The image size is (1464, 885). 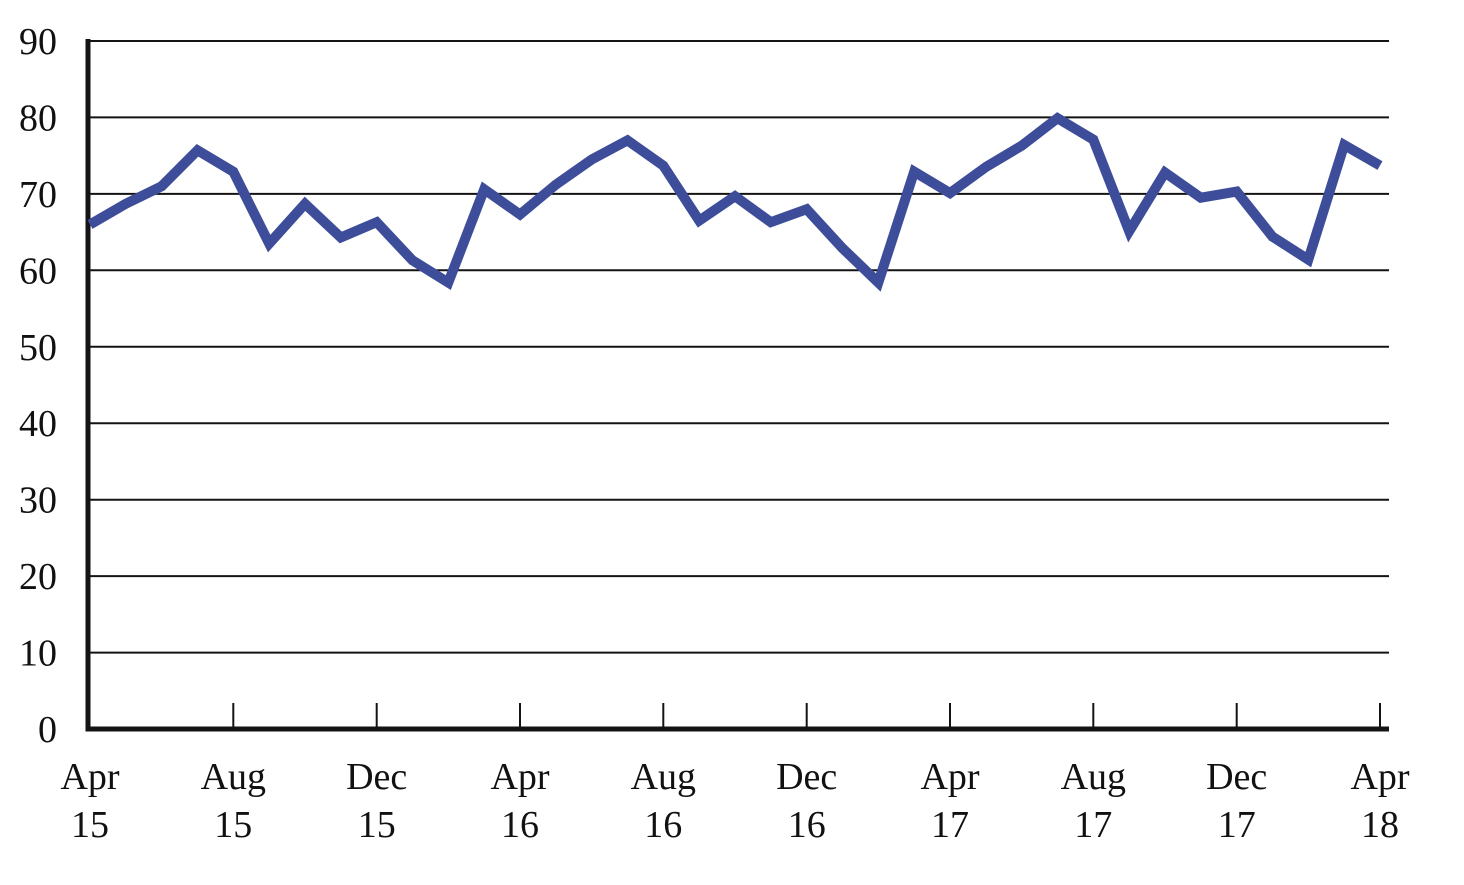 What do you see at coordinates (38, 501) in the screenshot?
I see `y-axis-tick-label: 30` at bounding box center [38, 501].